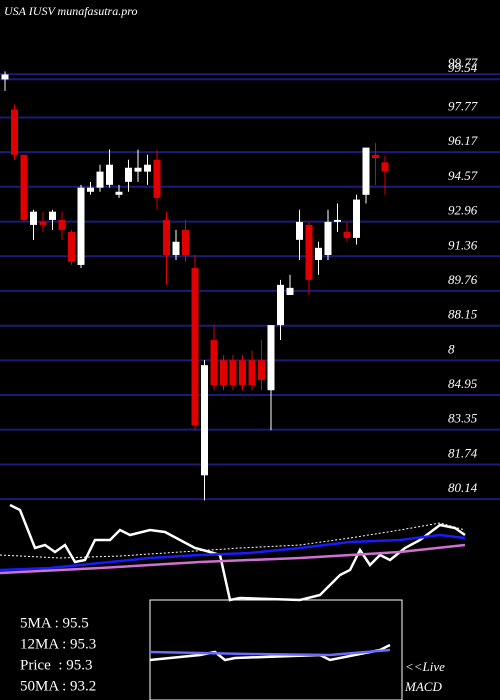 The image size is (500, 700). I want to click on y-tick-label: 84.95, so click(463, 383).